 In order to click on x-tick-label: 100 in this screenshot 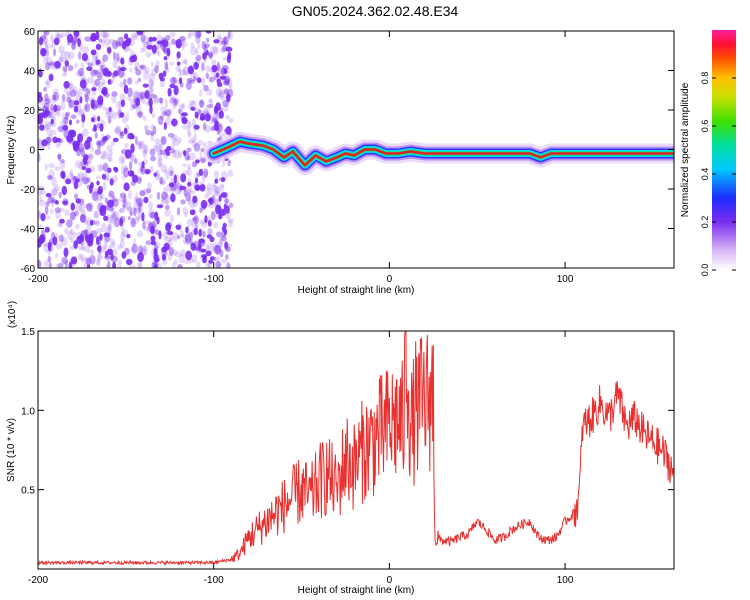, I will do `click(565, 580)`.